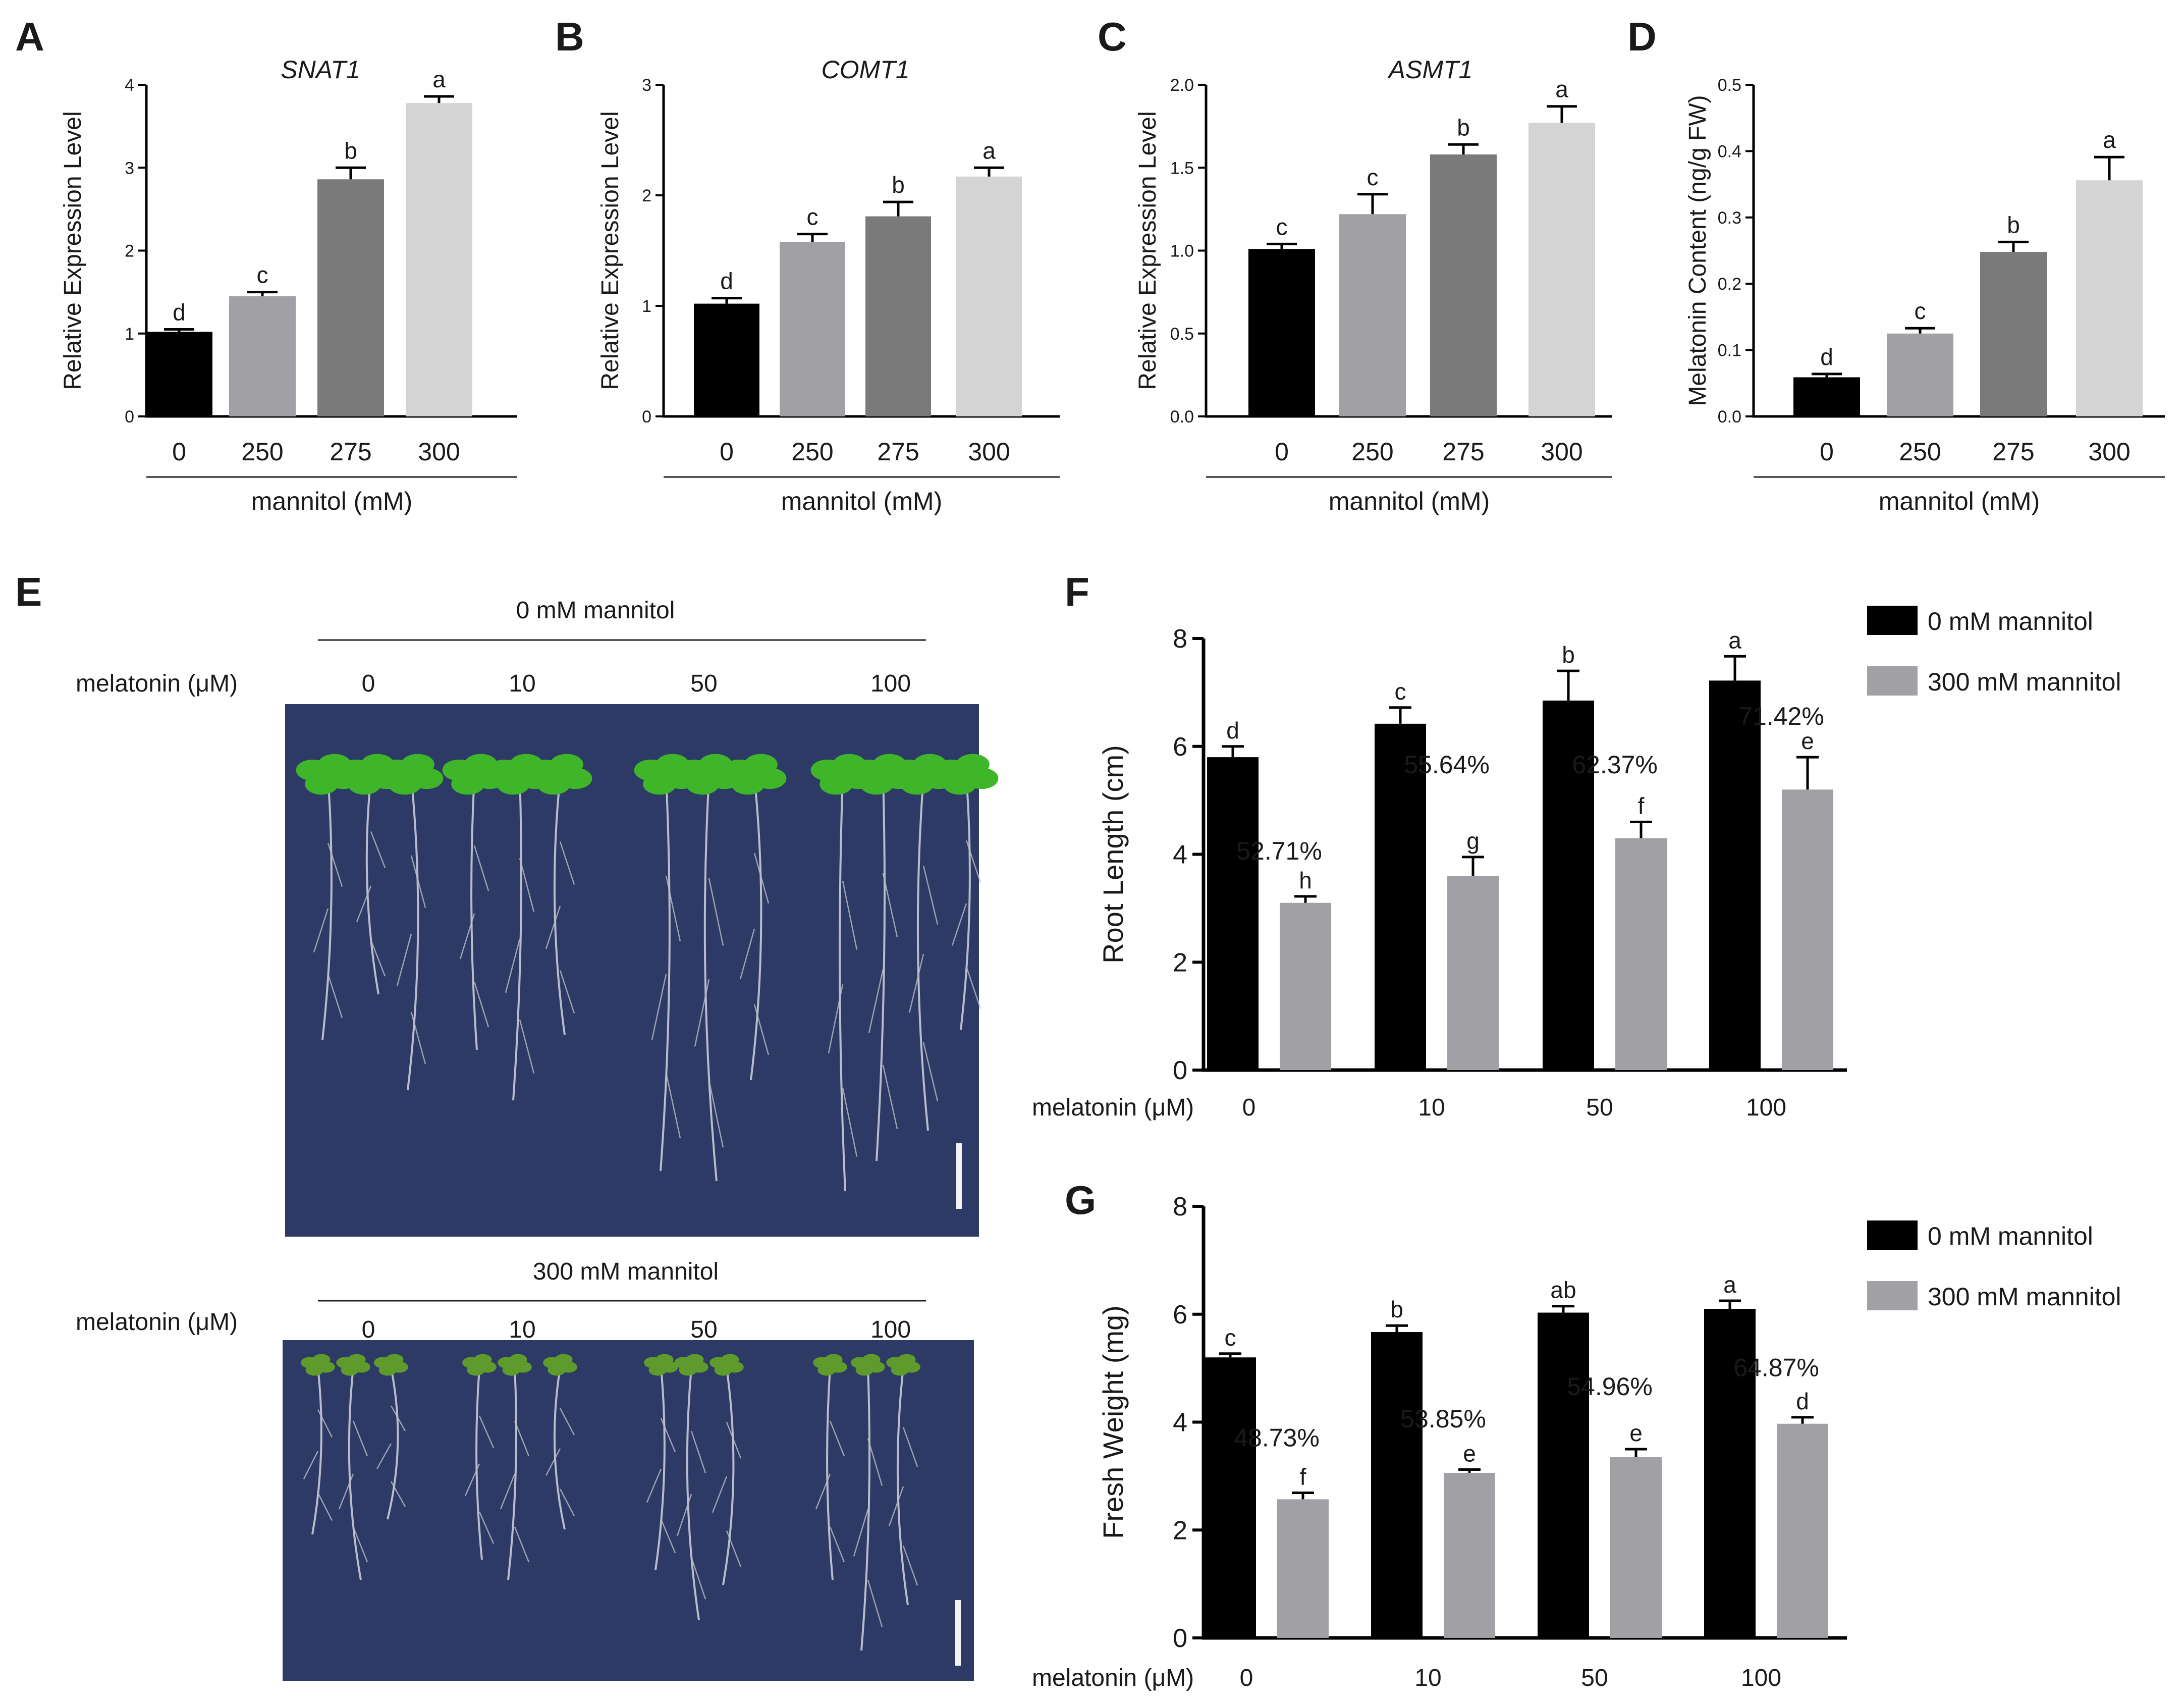  Describe the element at coordinates (157, 1322) in the screenshot. I see `photo-bottom-row-label: melatonin (μM)` at that location.